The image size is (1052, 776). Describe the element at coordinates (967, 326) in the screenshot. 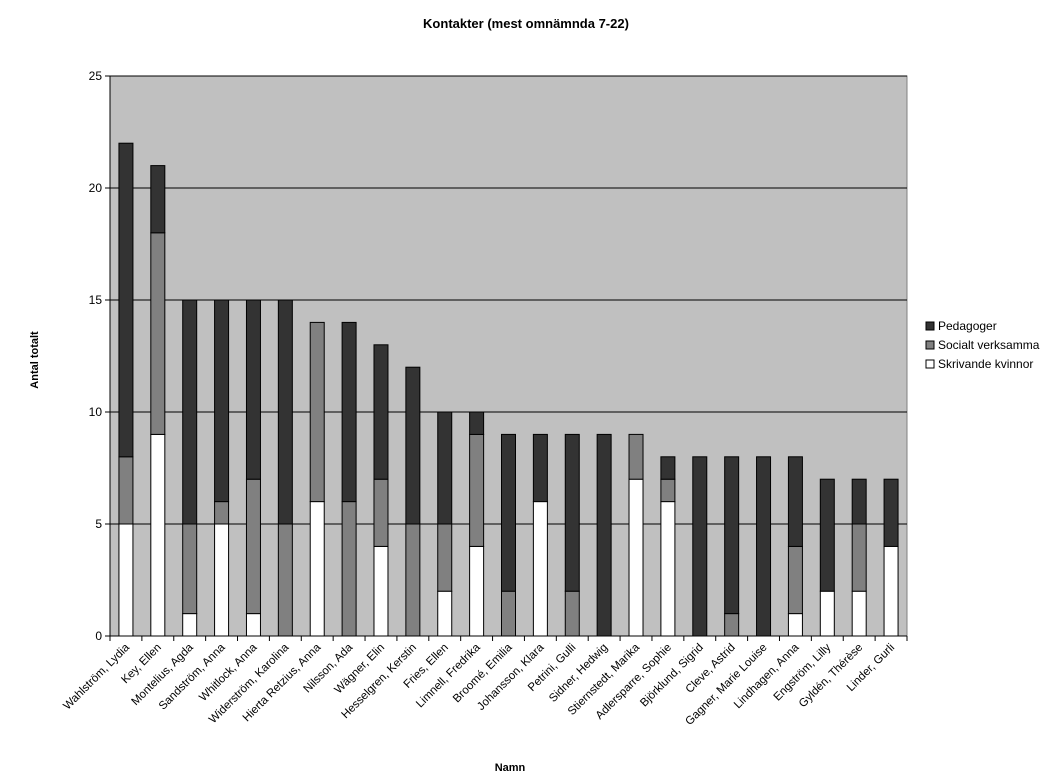

I see `legend-label: Pedagoger` at that location.